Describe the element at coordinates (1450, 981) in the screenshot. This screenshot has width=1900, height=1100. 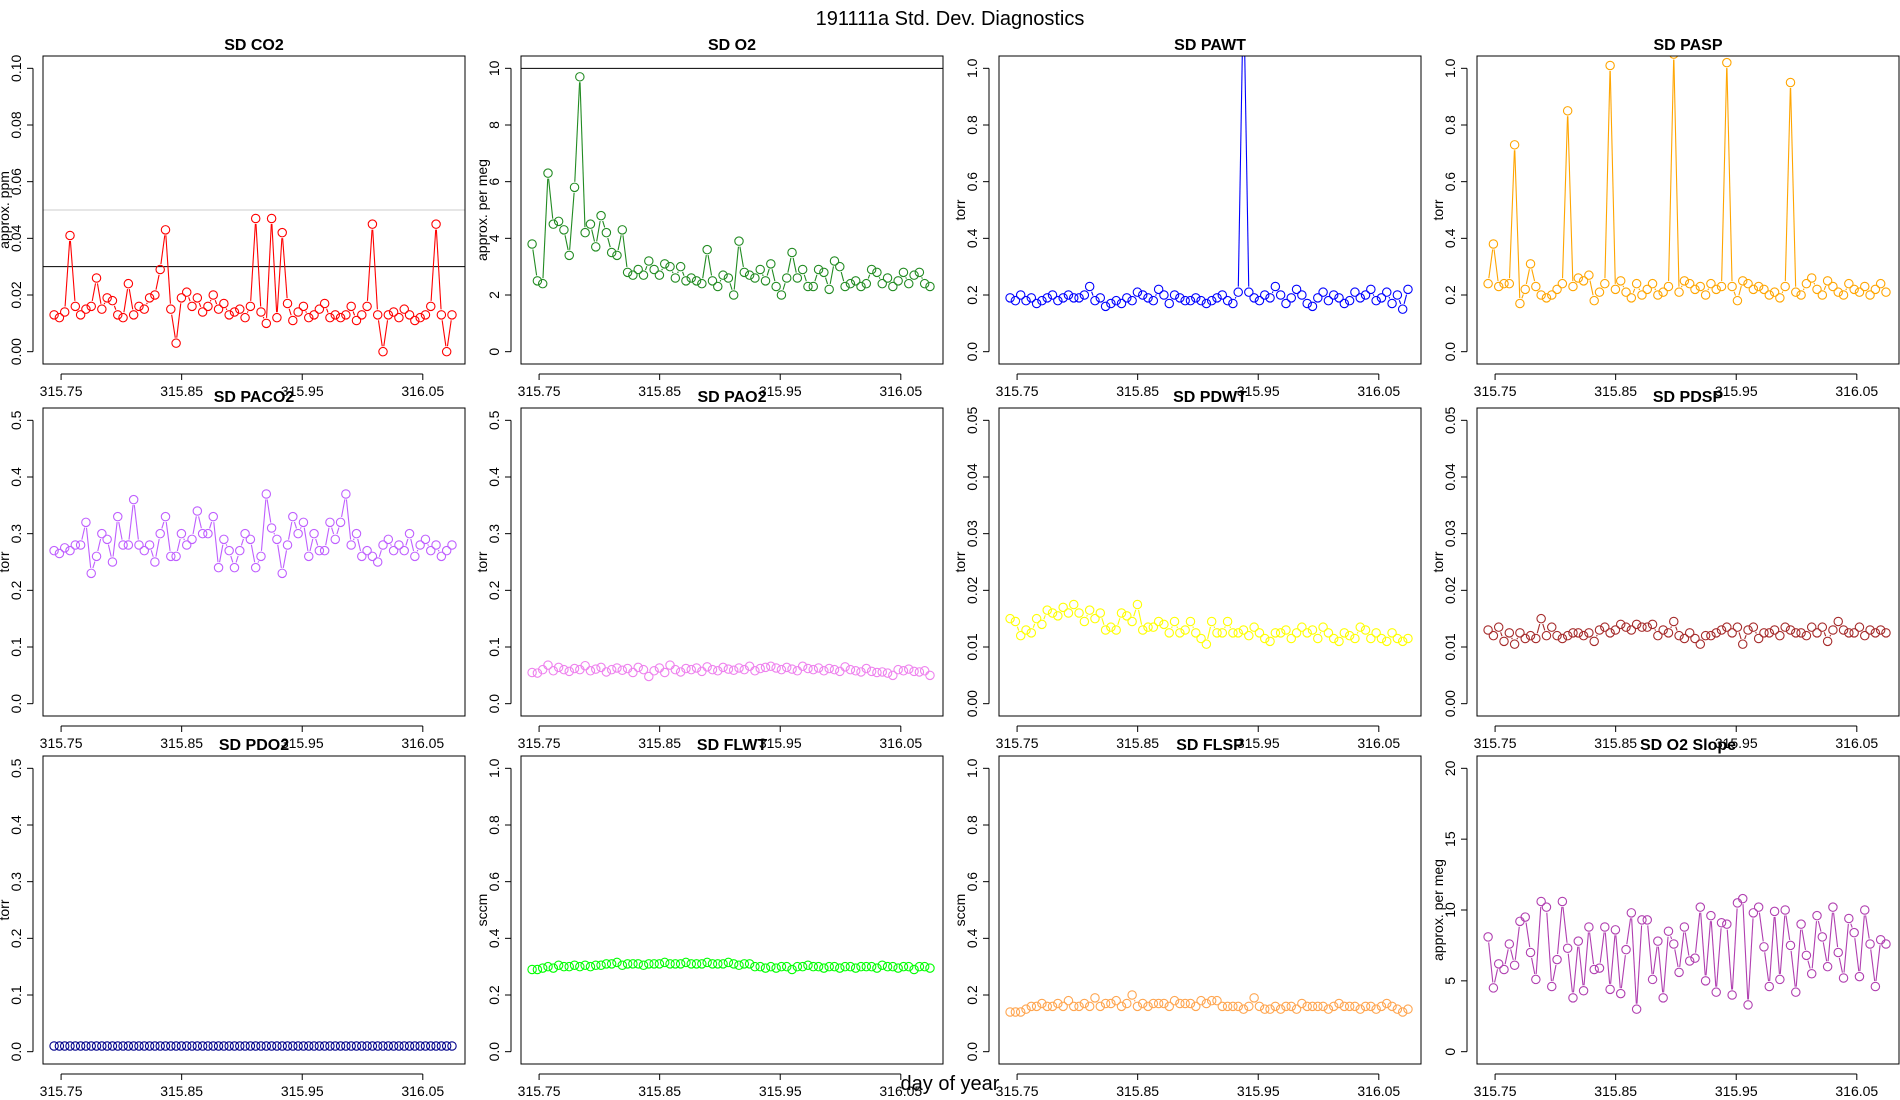
I see `y-tick-label: 5` at that location.